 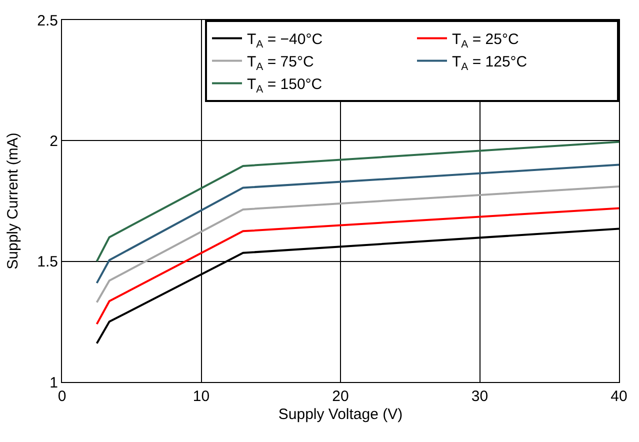 What do you see at coordinates (62, 396) in the screenshot?
I see `x-tick-label: 0` at bounding box center [62, 396].